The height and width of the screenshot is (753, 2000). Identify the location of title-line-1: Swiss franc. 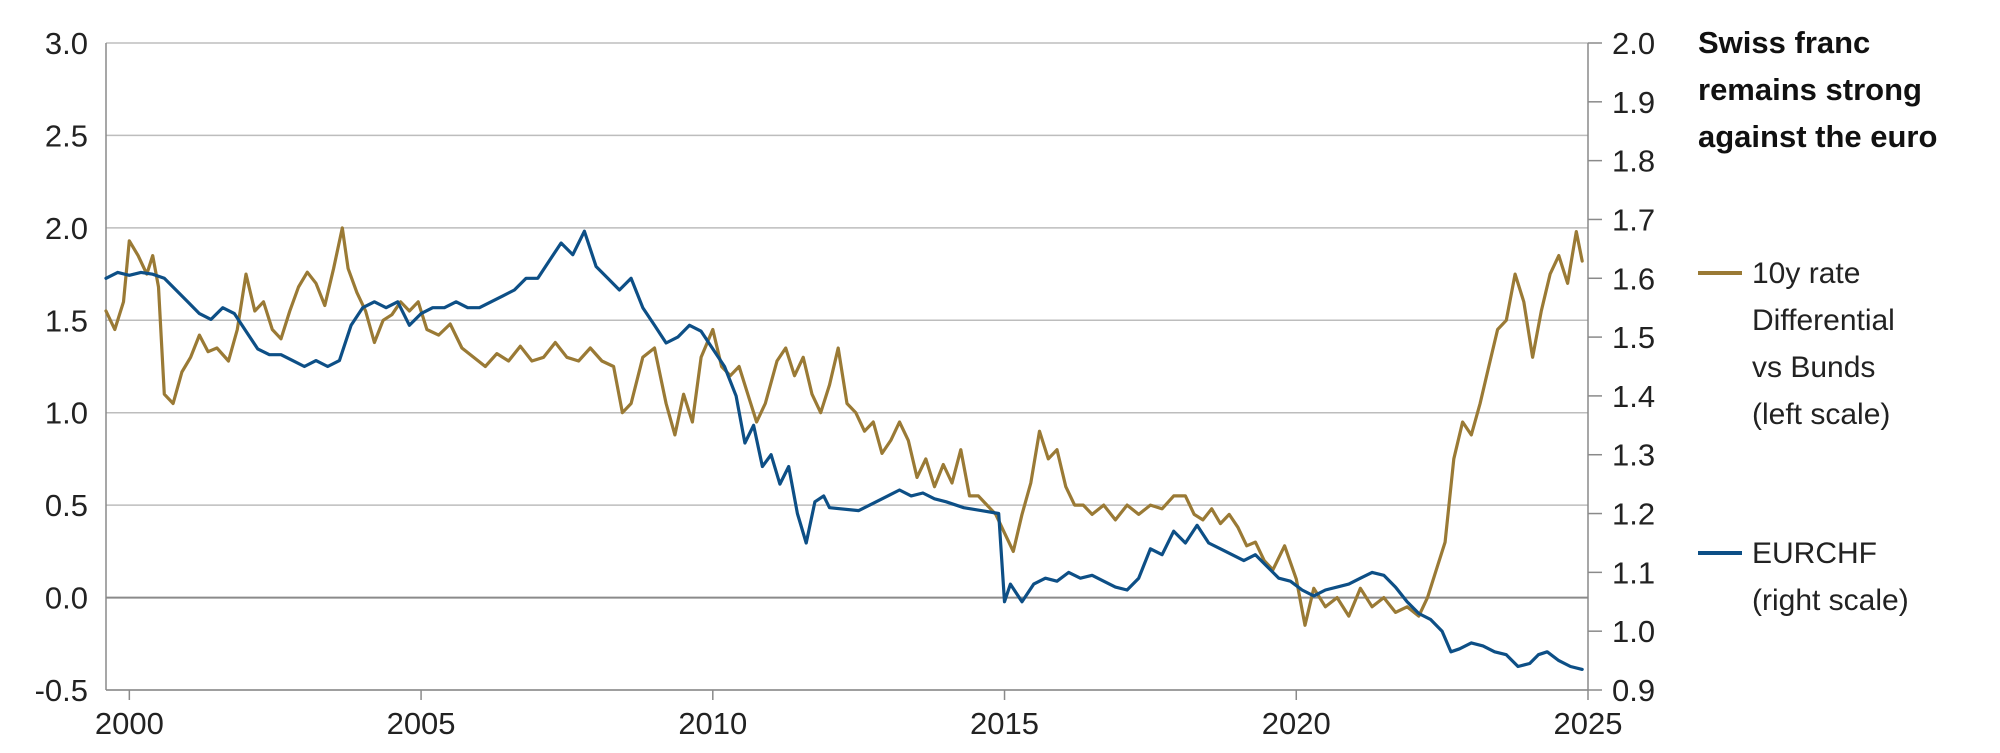
(1784, 42).